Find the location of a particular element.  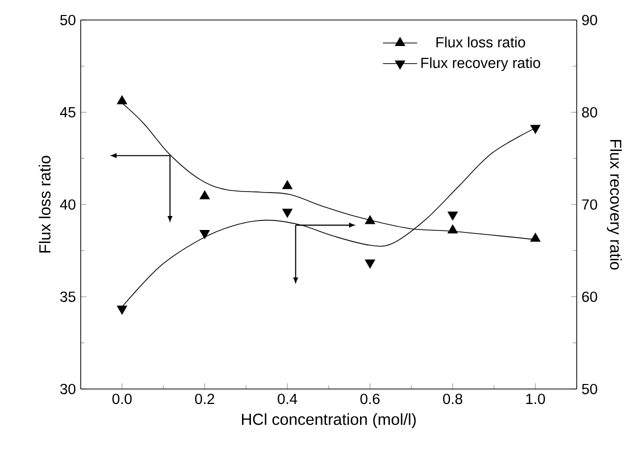

x-tick-label: 0.2 is located at coordinates (204, 399).